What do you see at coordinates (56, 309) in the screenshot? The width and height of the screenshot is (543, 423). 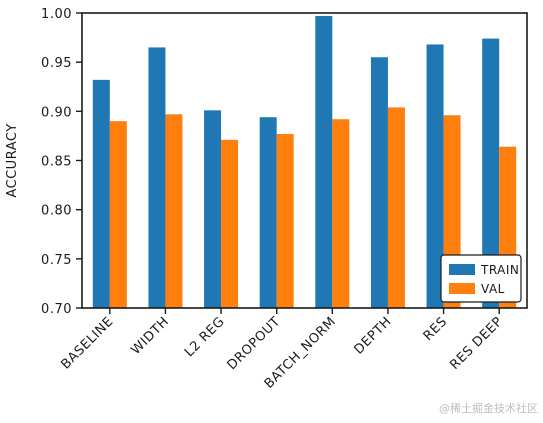 I see `y-tick-label-0: 0.70` at bounding box center [56, 309].